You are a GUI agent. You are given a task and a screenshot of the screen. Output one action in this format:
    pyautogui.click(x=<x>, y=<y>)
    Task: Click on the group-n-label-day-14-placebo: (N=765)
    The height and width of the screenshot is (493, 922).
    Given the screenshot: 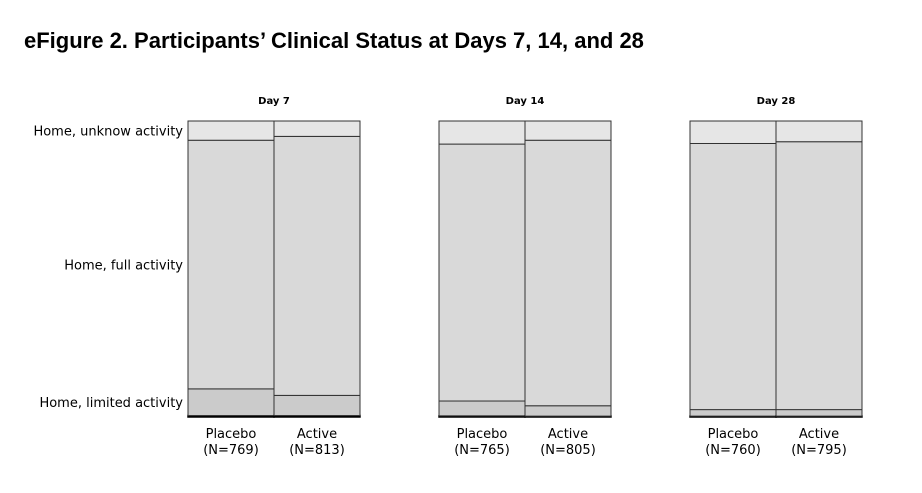 What is the action you would take?
    pyautogui.click(x=482, y=450)
    